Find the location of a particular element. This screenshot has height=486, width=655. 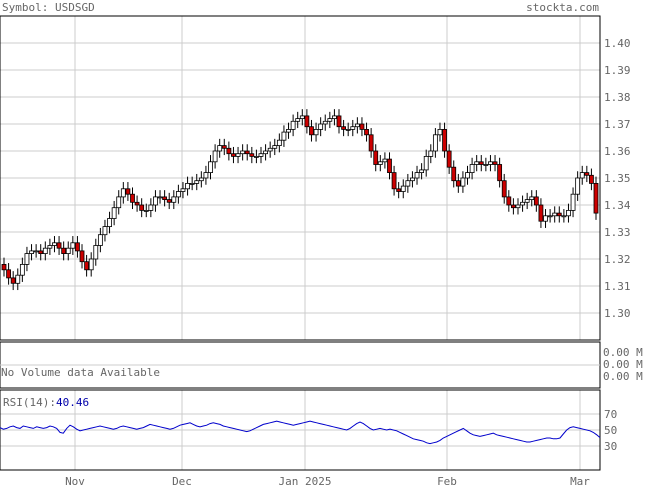

price-tick-label: 1.32 is located at coordinates (617, 259).